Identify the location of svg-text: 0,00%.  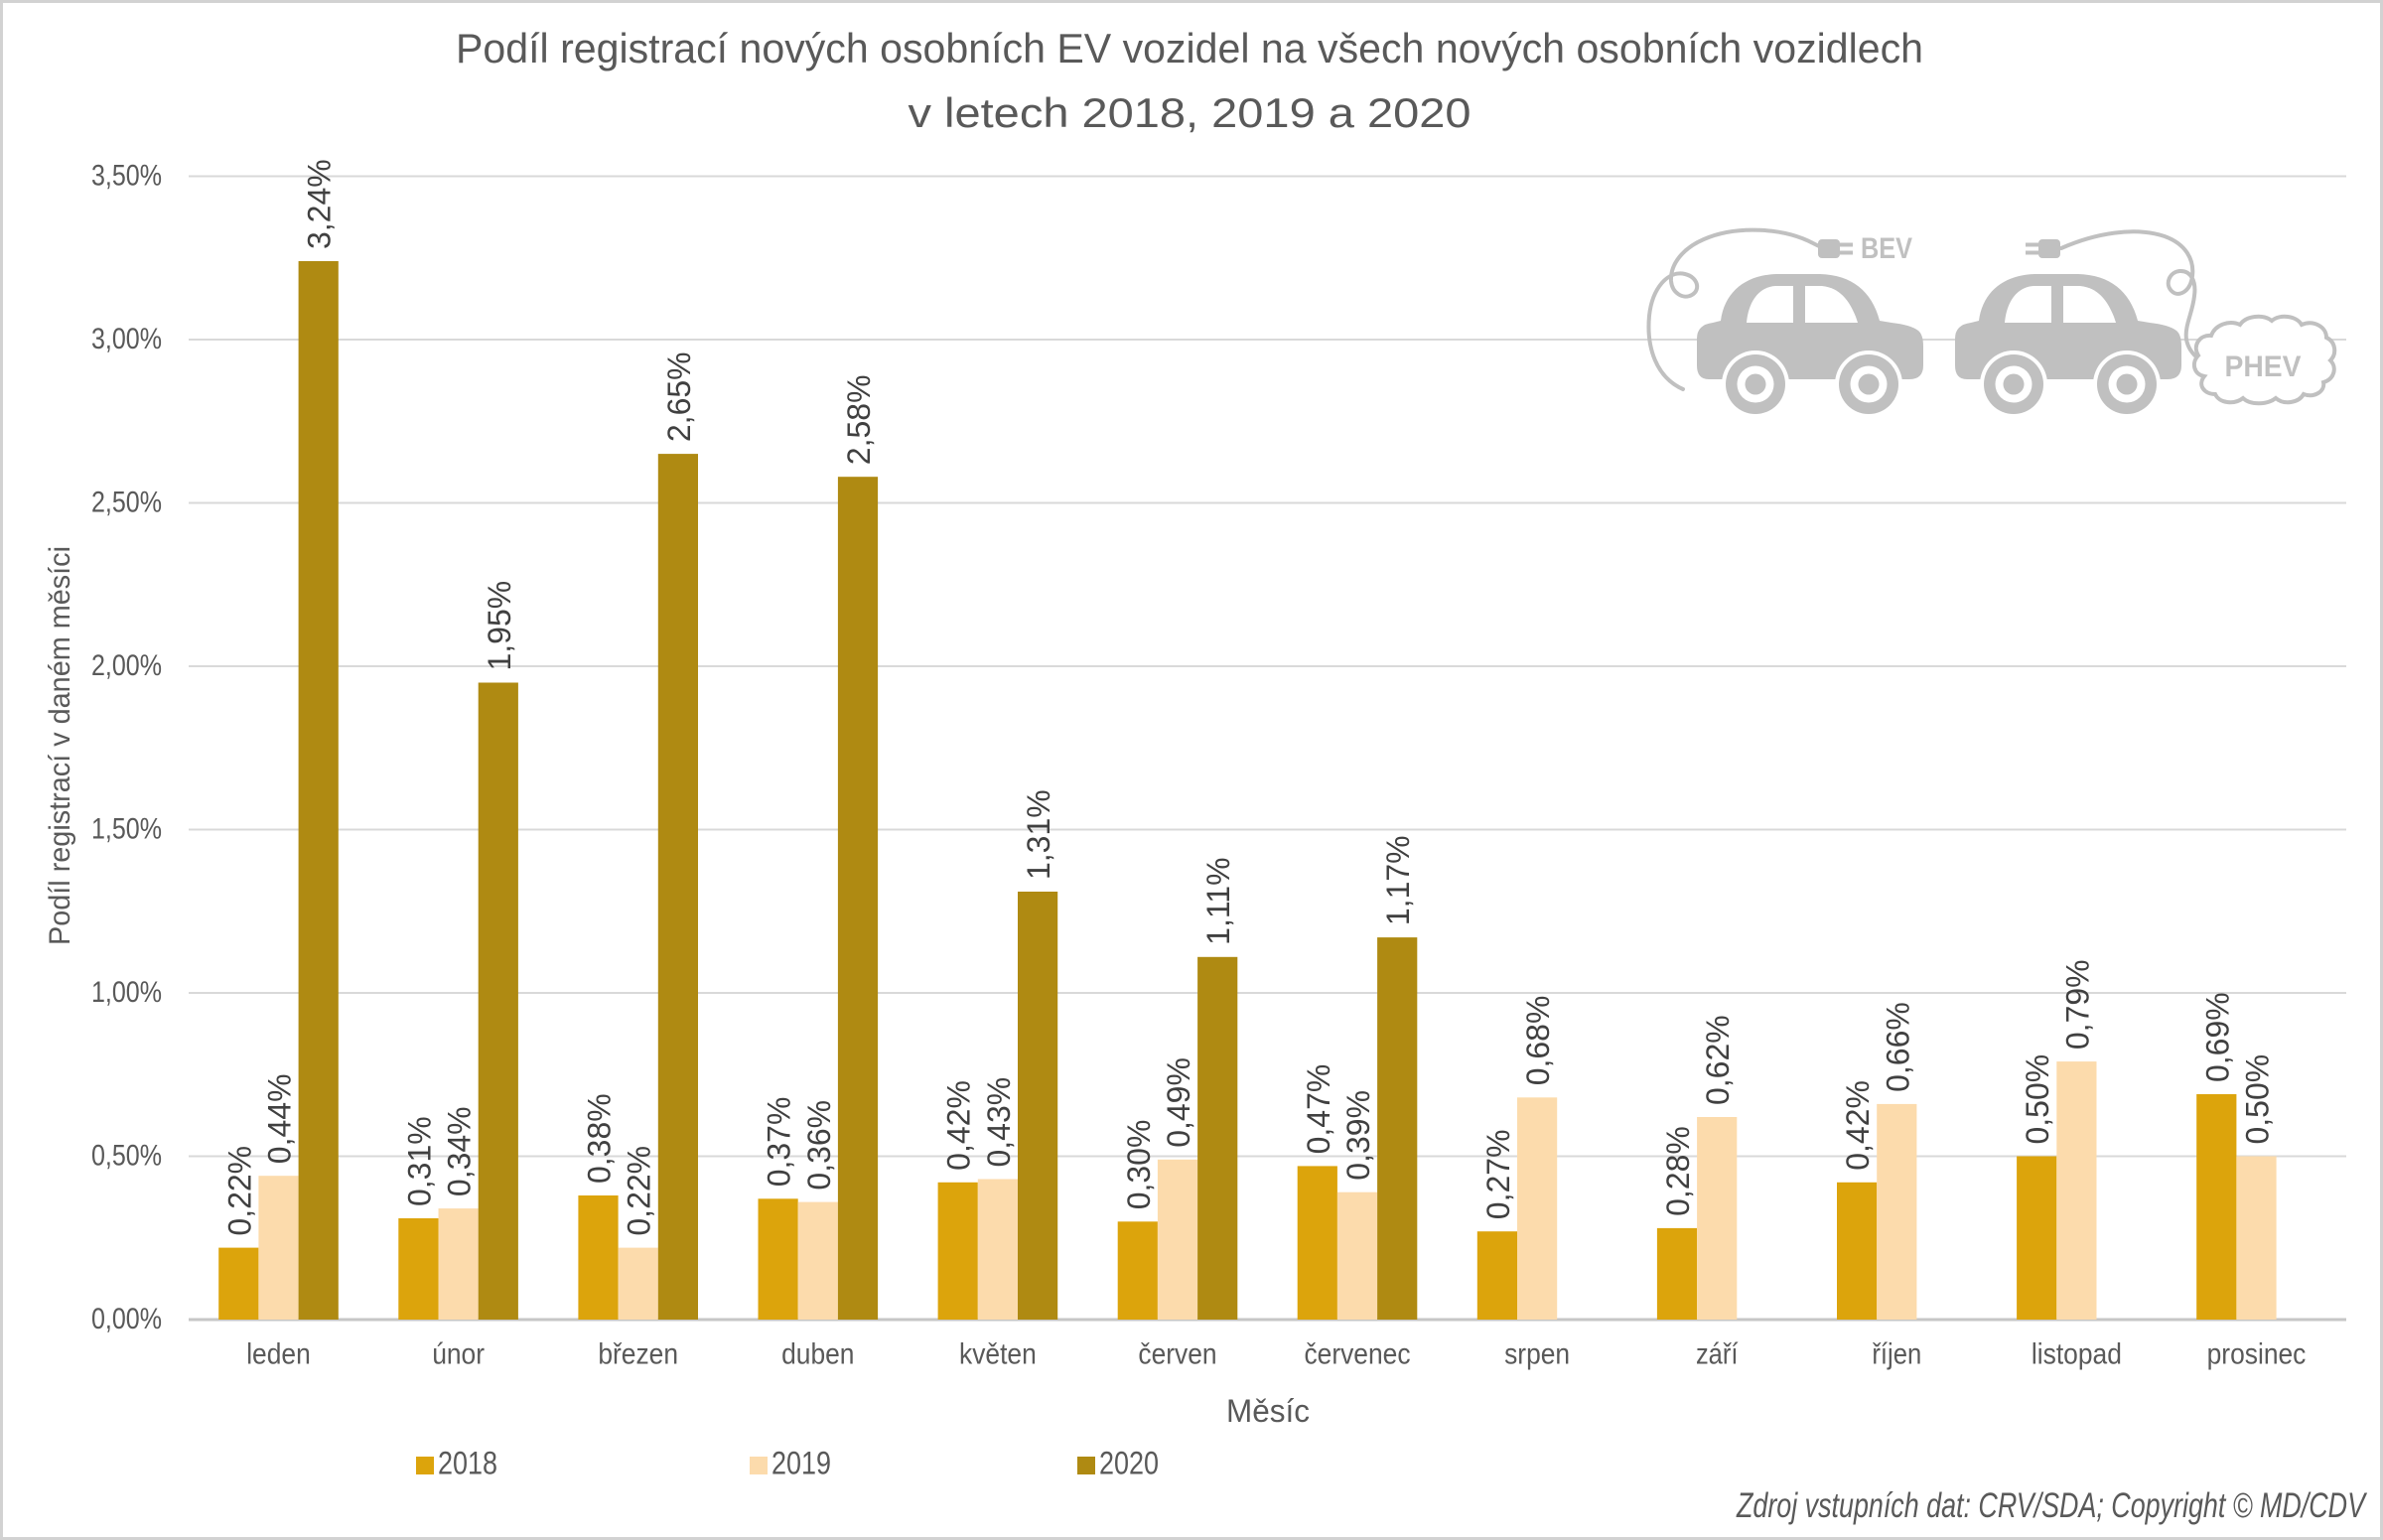
(126, 1319).